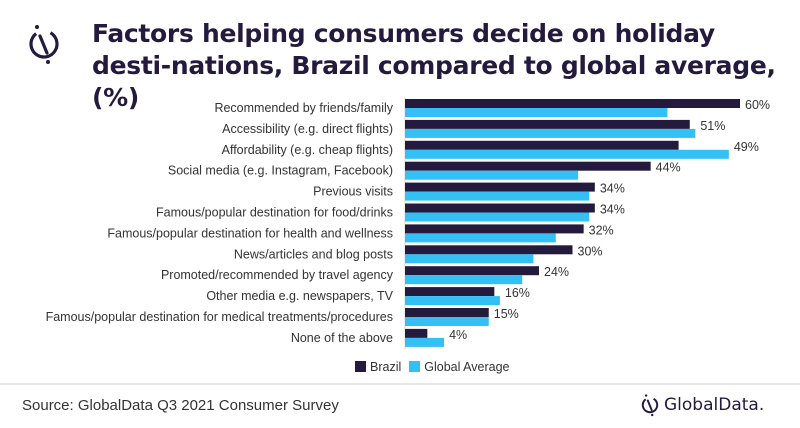  I want to click on legend-item-brazil: Brazil, so click(378, 367).